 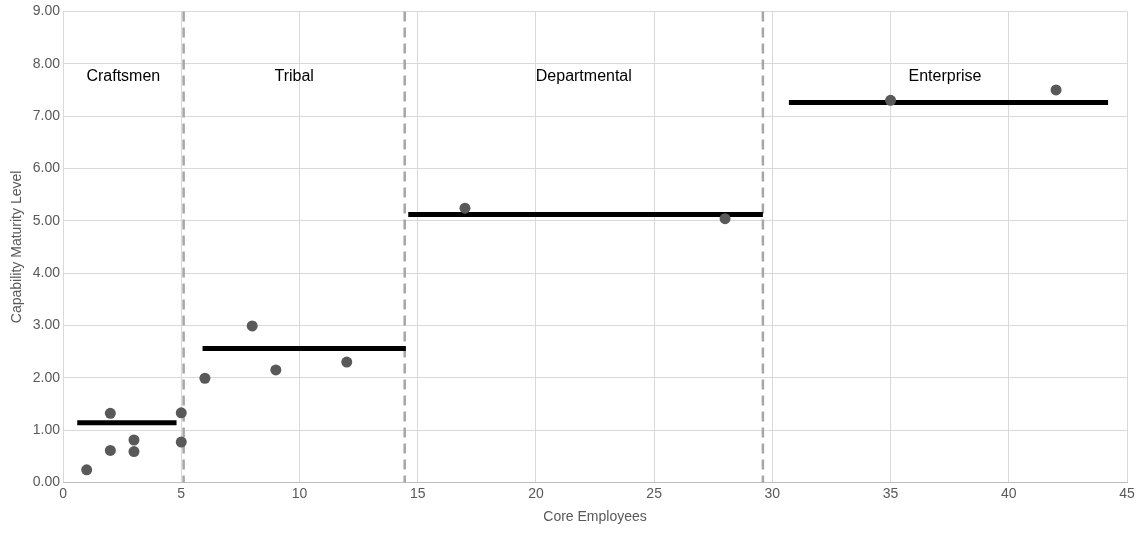 I want to click on y-tick-label: 4.00, so click(x=46, y=271).